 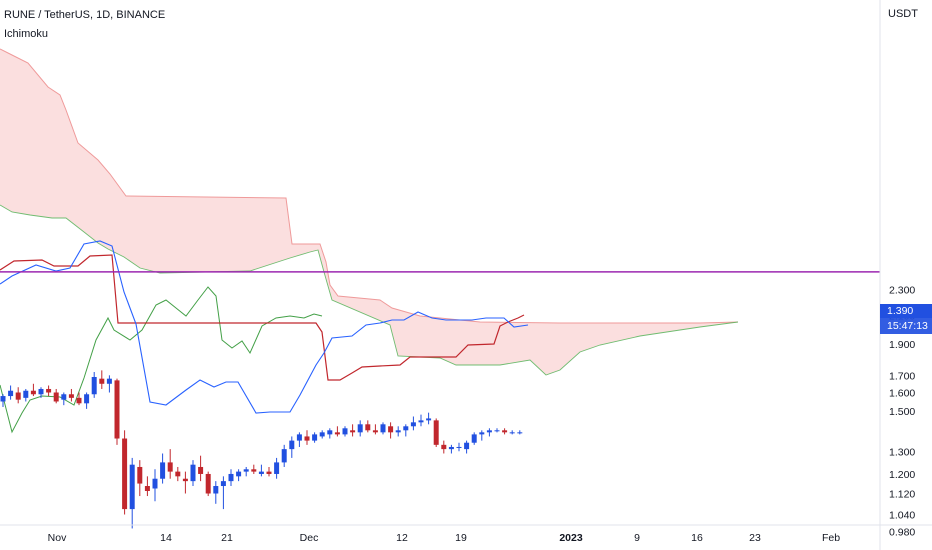 I want to click on y-tick-label: 1.600, so click(x=902, y=393).